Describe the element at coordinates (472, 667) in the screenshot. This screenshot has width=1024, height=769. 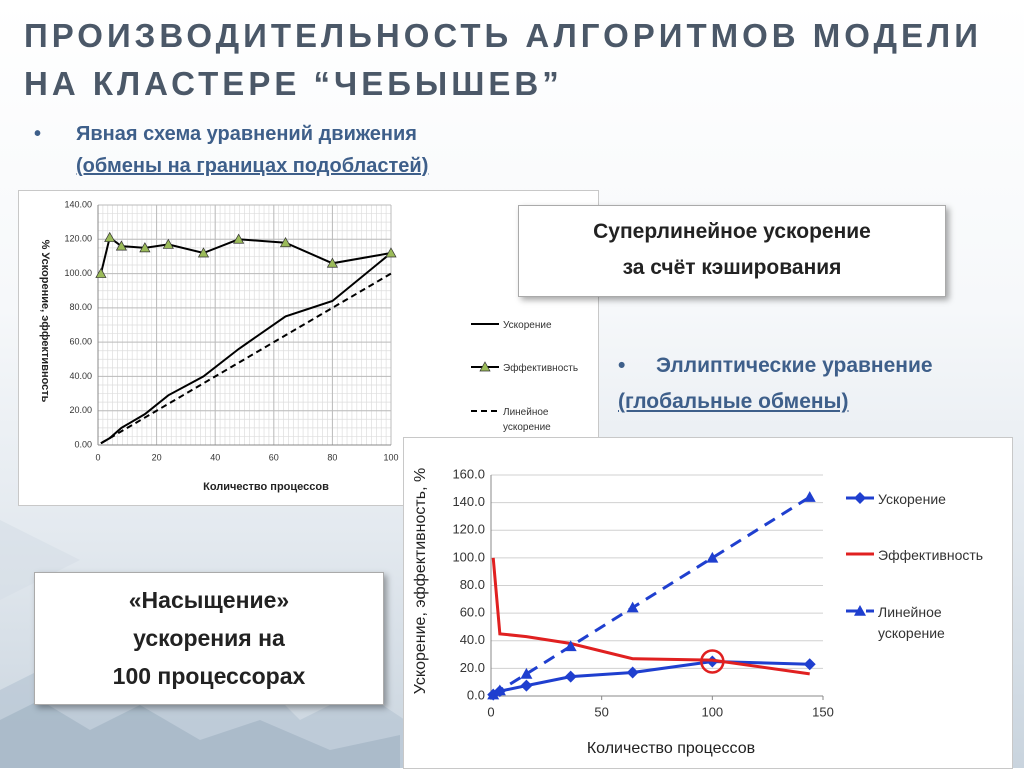
I see `y-tick-label: 20.0` at that location.